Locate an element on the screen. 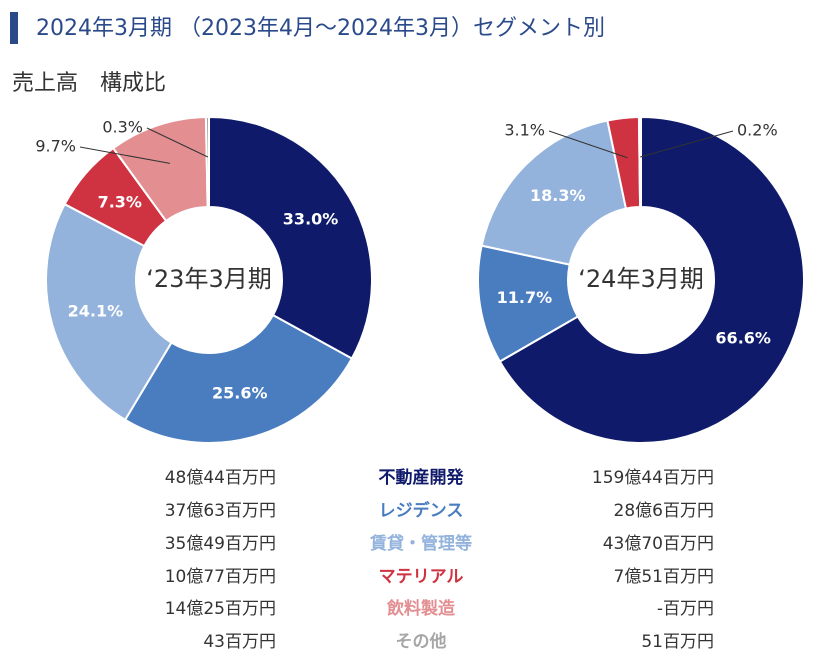  value-label: 0.3% is located at coordinates (122, 127).